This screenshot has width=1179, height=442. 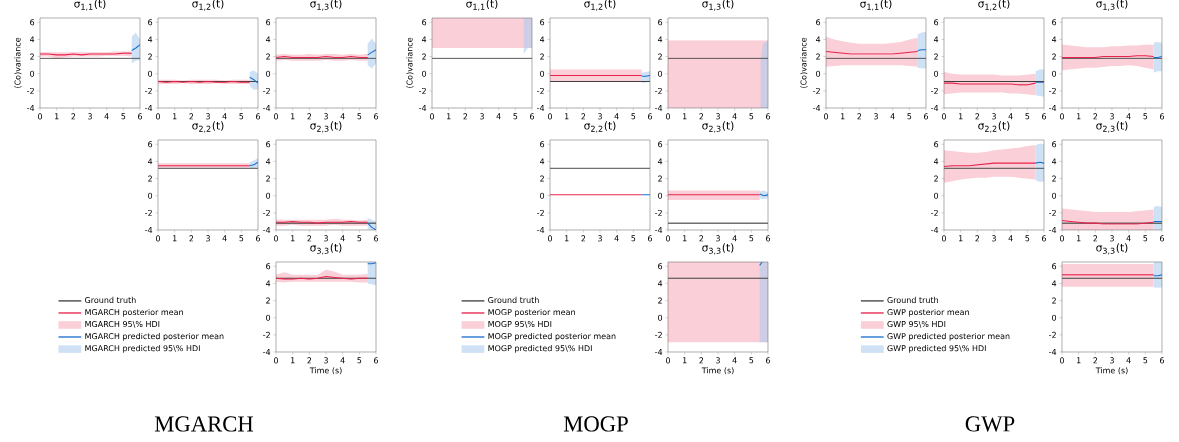 I want to click on chart-title: σ$_{1,2}$(t), so click(x=994, y=5).